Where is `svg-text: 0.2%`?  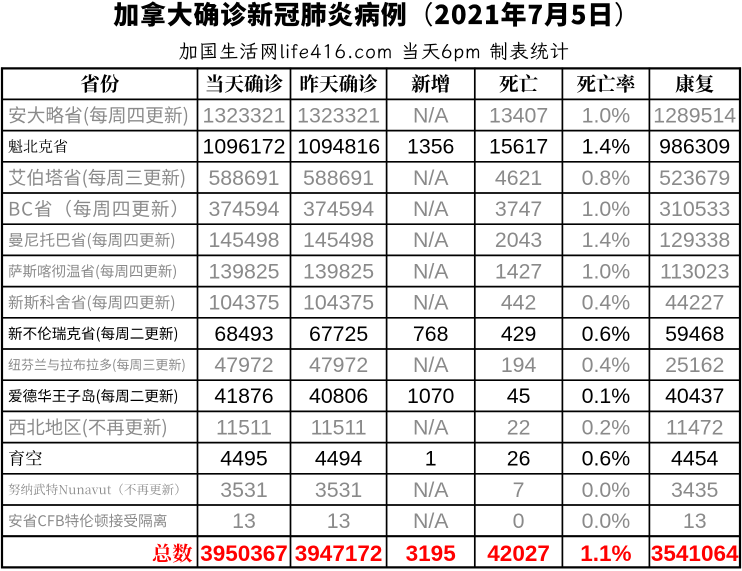 svg-text: 0.2% is located at coordinates (606, 427).